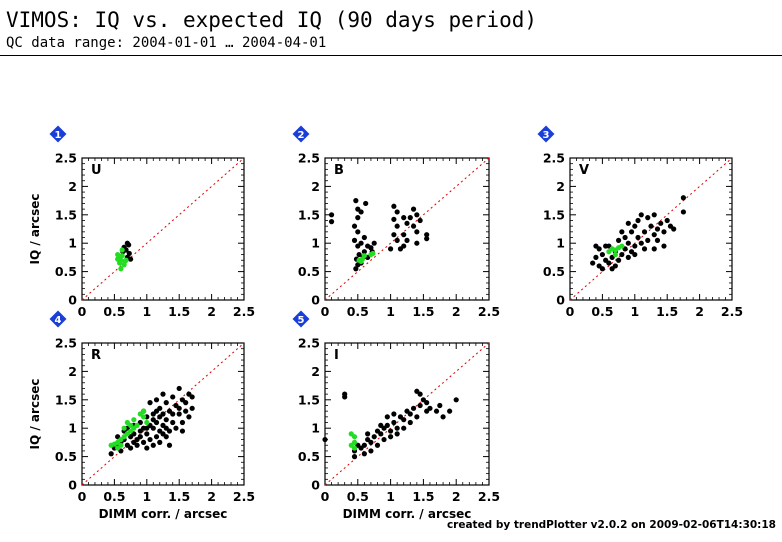 This screenshot has width=782, height=542. Describe the element at coordinates (634, 311) in the screenshot. I see `x-tick-label: 1` at that location.